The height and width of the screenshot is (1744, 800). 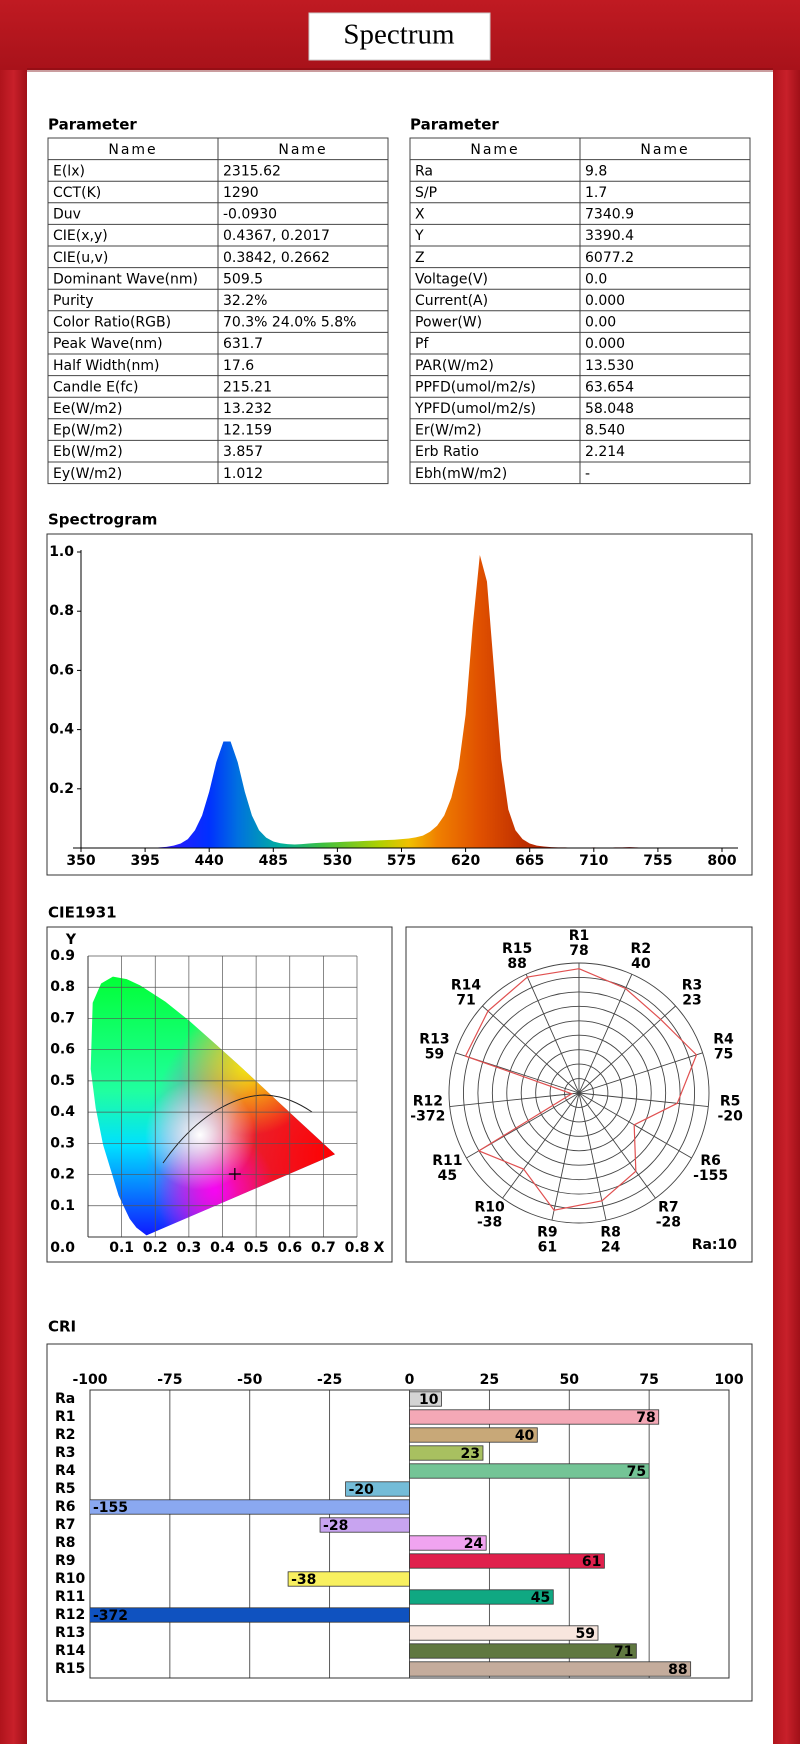 I want to click on radar-value-label: 40, so click(x=641, y=964).